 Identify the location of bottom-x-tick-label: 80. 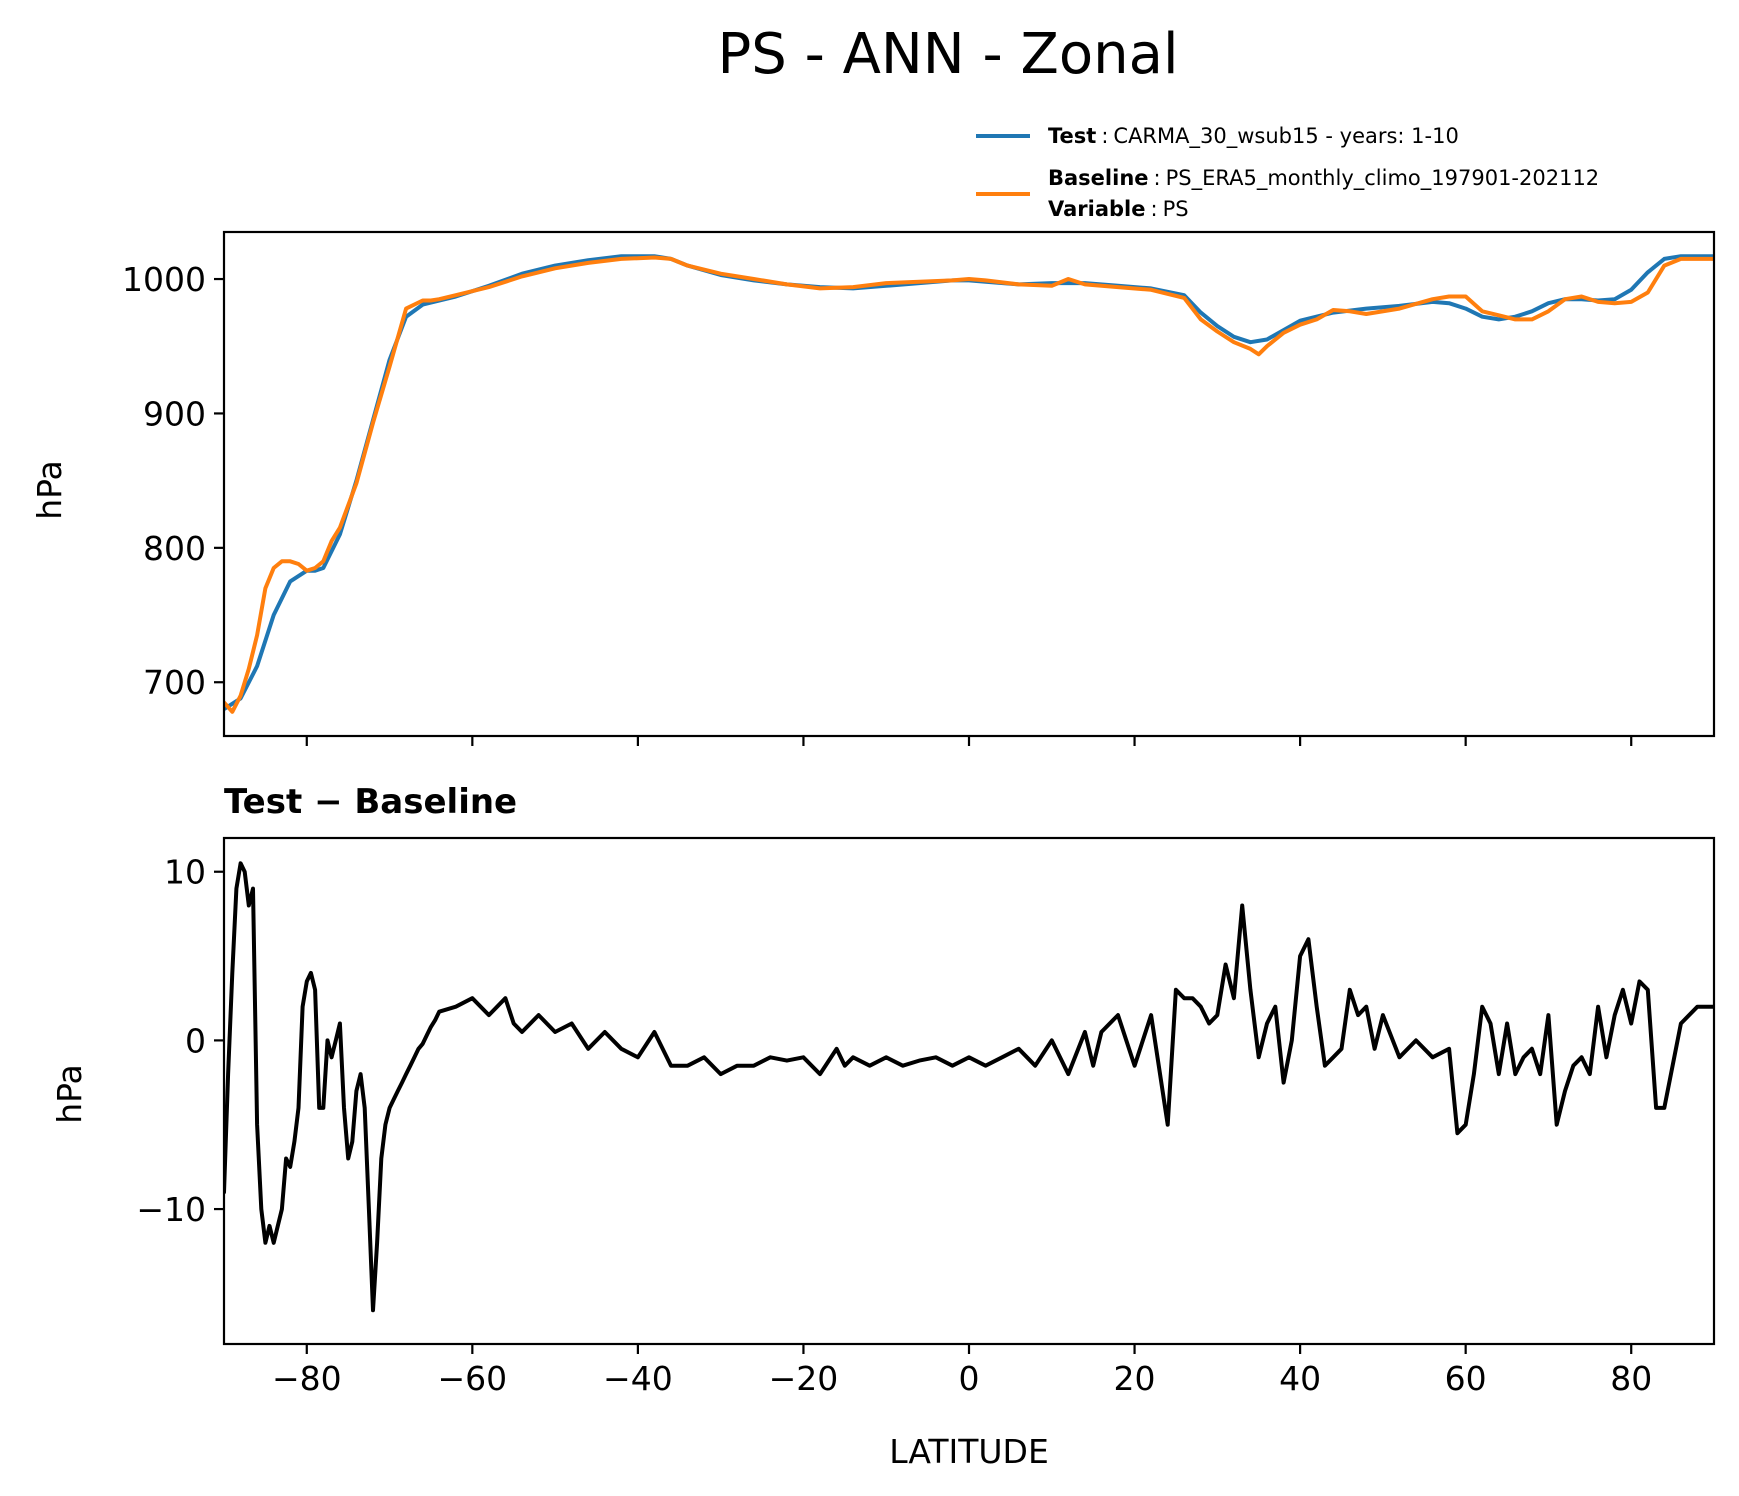
(1631, 1378).